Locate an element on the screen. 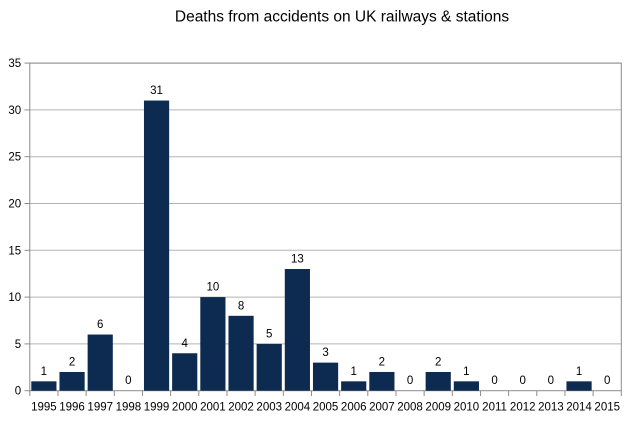  svg-text: 1995 is located at coordinates (44, 408).